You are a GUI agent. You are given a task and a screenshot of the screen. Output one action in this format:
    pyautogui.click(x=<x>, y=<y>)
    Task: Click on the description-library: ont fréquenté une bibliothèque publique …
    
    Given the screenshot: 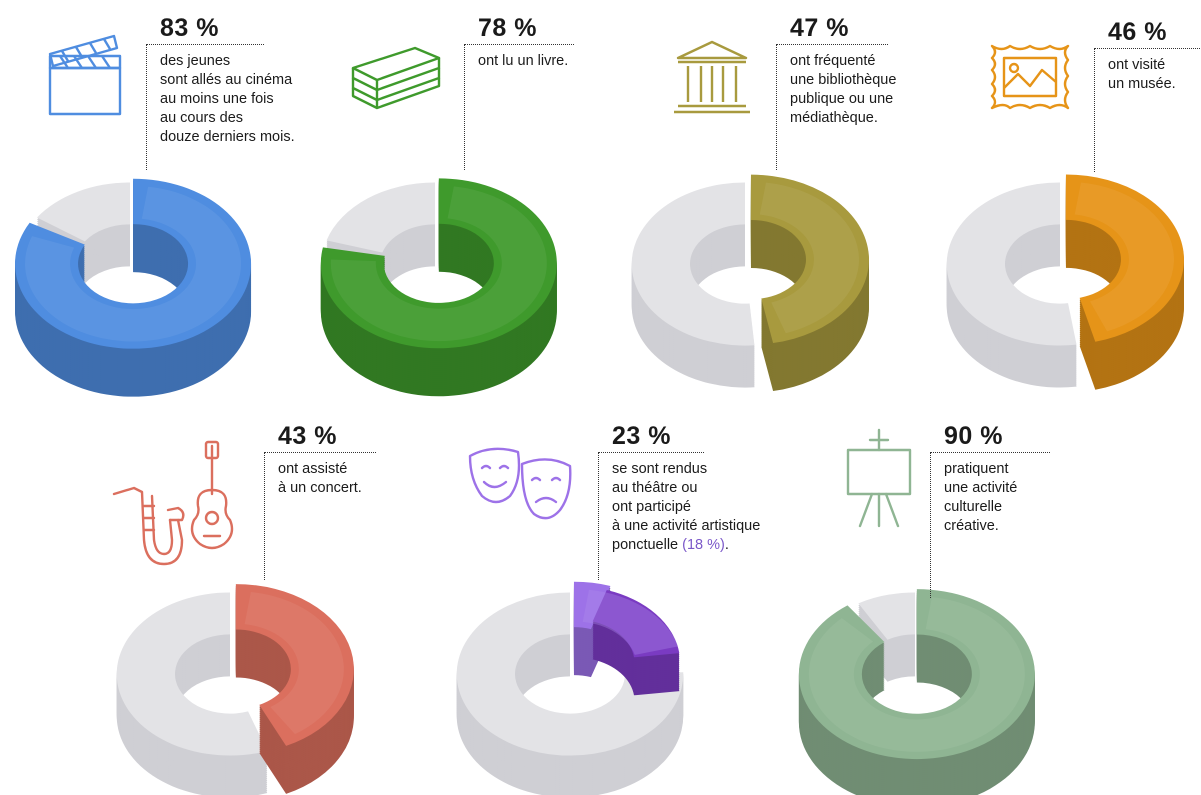 What is the action you would take?
    pyautogui.click(x=843, y=90)
    